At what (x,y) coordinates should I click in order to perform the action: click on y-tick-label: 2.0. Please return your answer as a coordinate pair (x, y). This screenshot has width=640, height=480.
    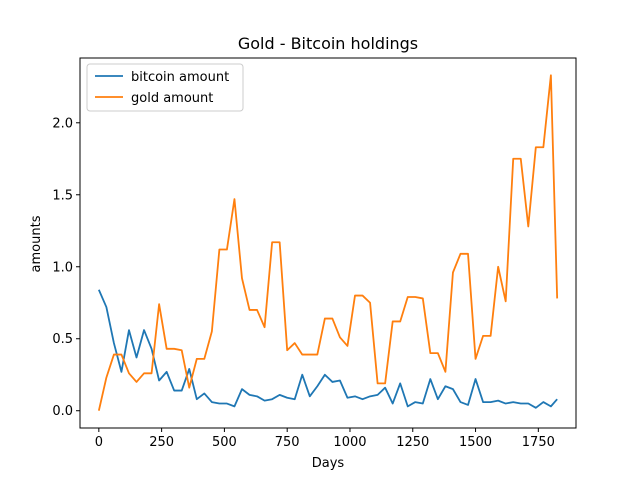
    Looking at the image, I should click on (62, 123).